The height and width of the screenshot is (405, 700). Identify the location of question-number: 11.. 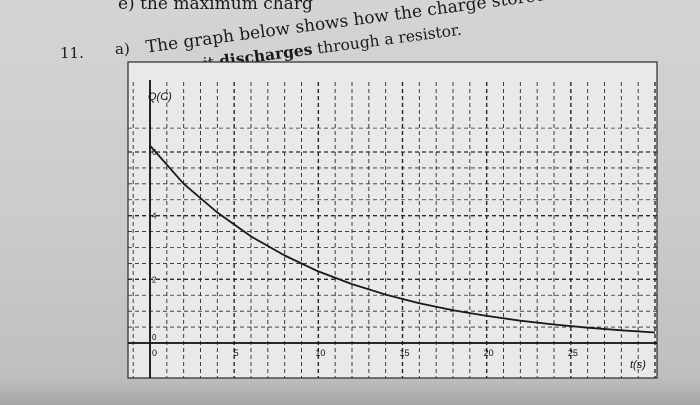
(72, 53).